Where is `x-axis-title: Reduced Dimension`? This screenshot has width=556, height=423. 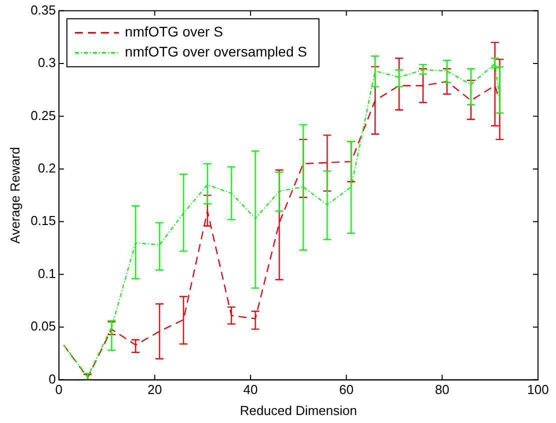
x-axis-title: Reduced Dimension is located at coordinates (298, 410).